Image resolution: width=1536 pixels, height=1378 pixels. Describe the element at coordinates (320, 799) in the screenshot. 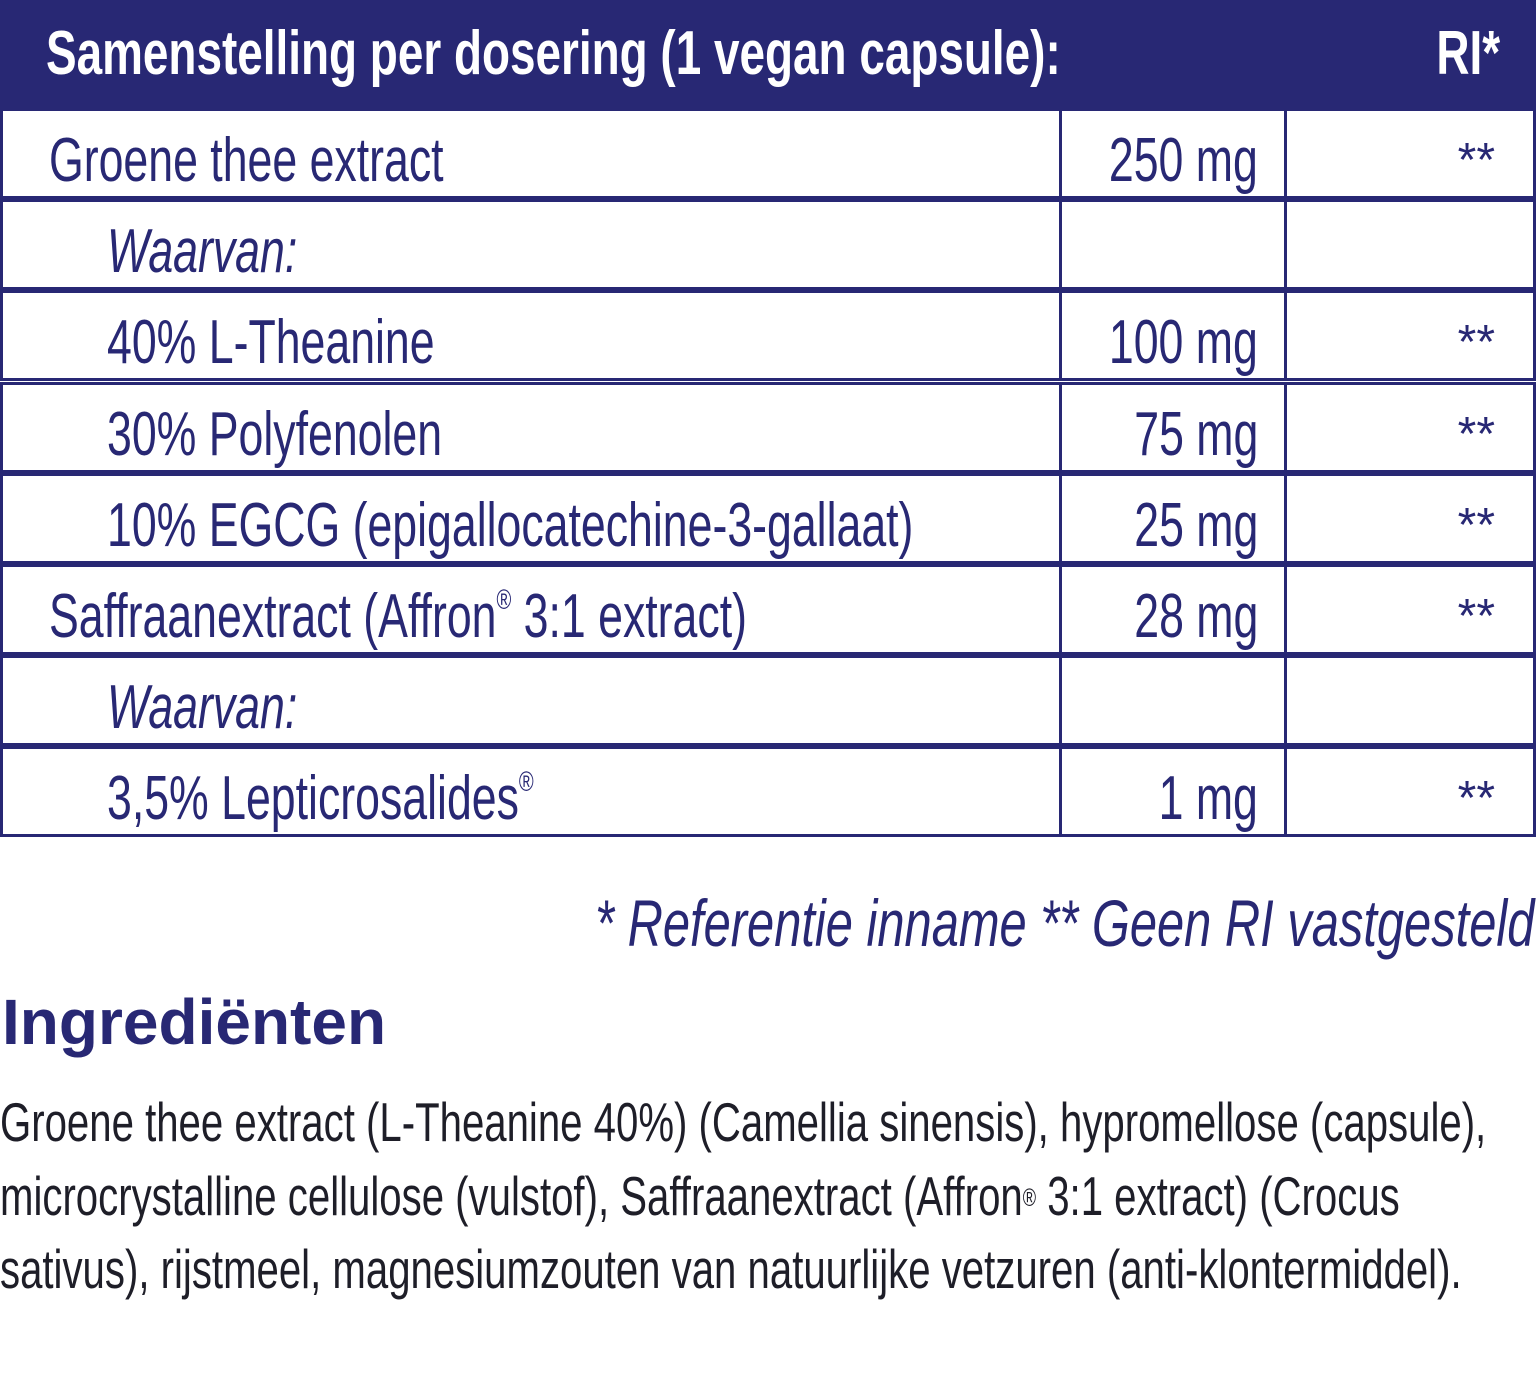

I see `ingredient-name: 3,5% Lepticrosalides®` at that location.